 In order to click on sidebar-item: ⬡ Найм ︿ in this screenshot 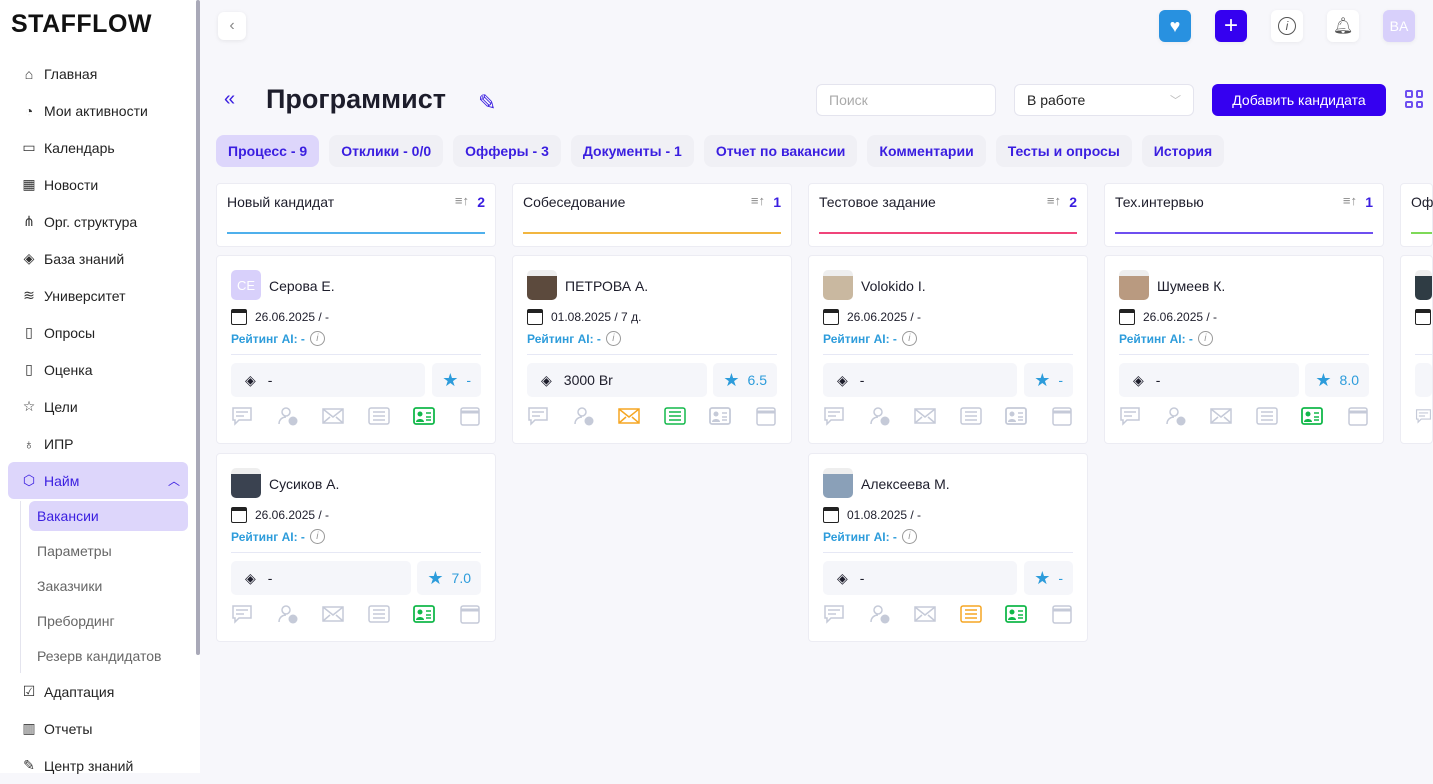, I will do `click(98, 480)`.